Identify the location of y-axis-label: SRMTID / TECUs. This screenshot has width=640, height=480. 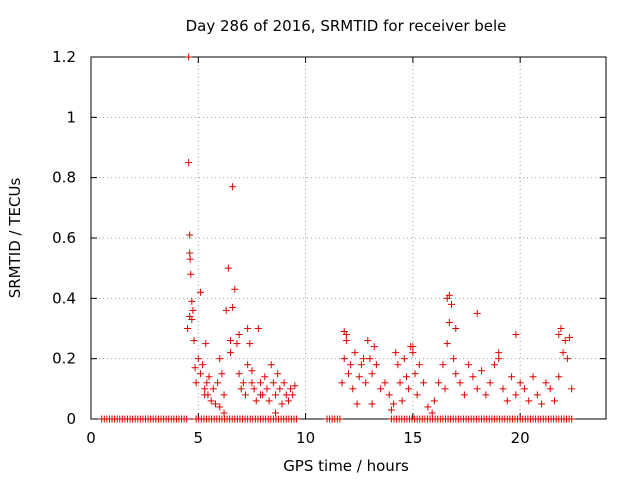
(15, 238).